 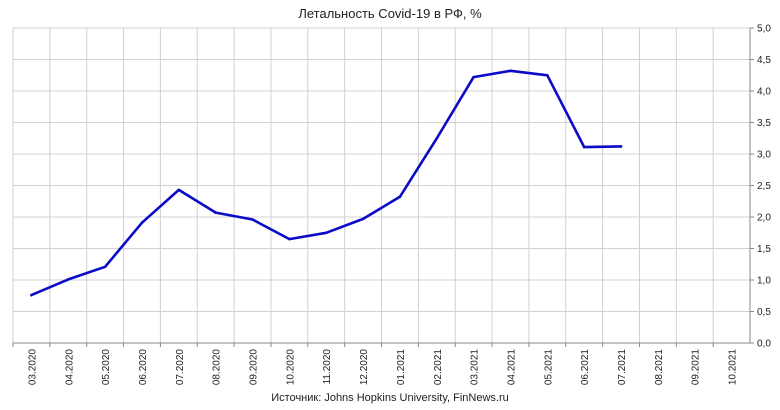 What do you see at coordinates (69, 367) in the screenshot?
I see `x-tick-label: 04.2020` at bounding box center [69, 367].